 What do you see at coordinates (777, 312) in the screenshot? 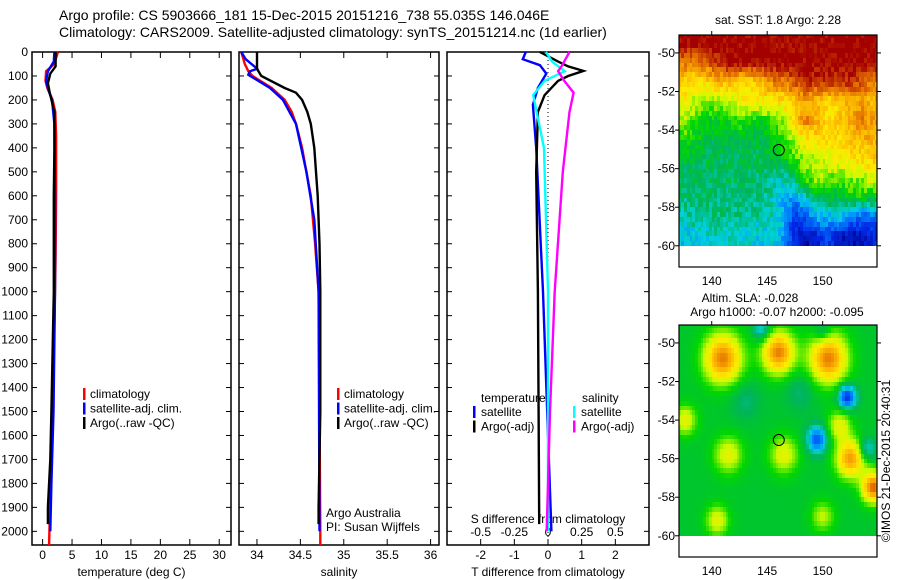
I see `sla-map-title-line2: Argo h1000: -0.07 h2000: -0.095` at bounding box center [777, 312].